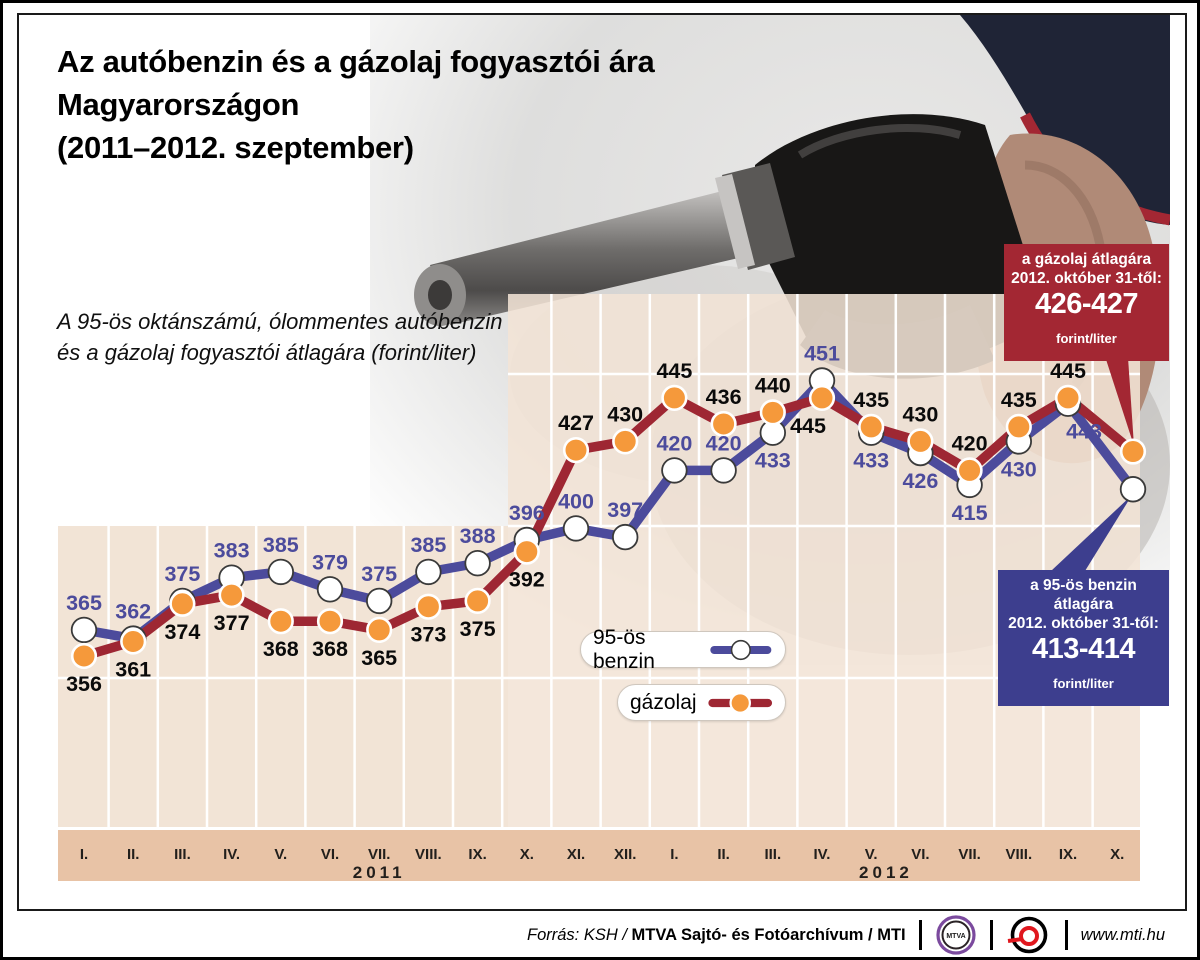  Describe the element at coordinates (879, 141) in the screenshot. I see `handle-highlight` at that location.